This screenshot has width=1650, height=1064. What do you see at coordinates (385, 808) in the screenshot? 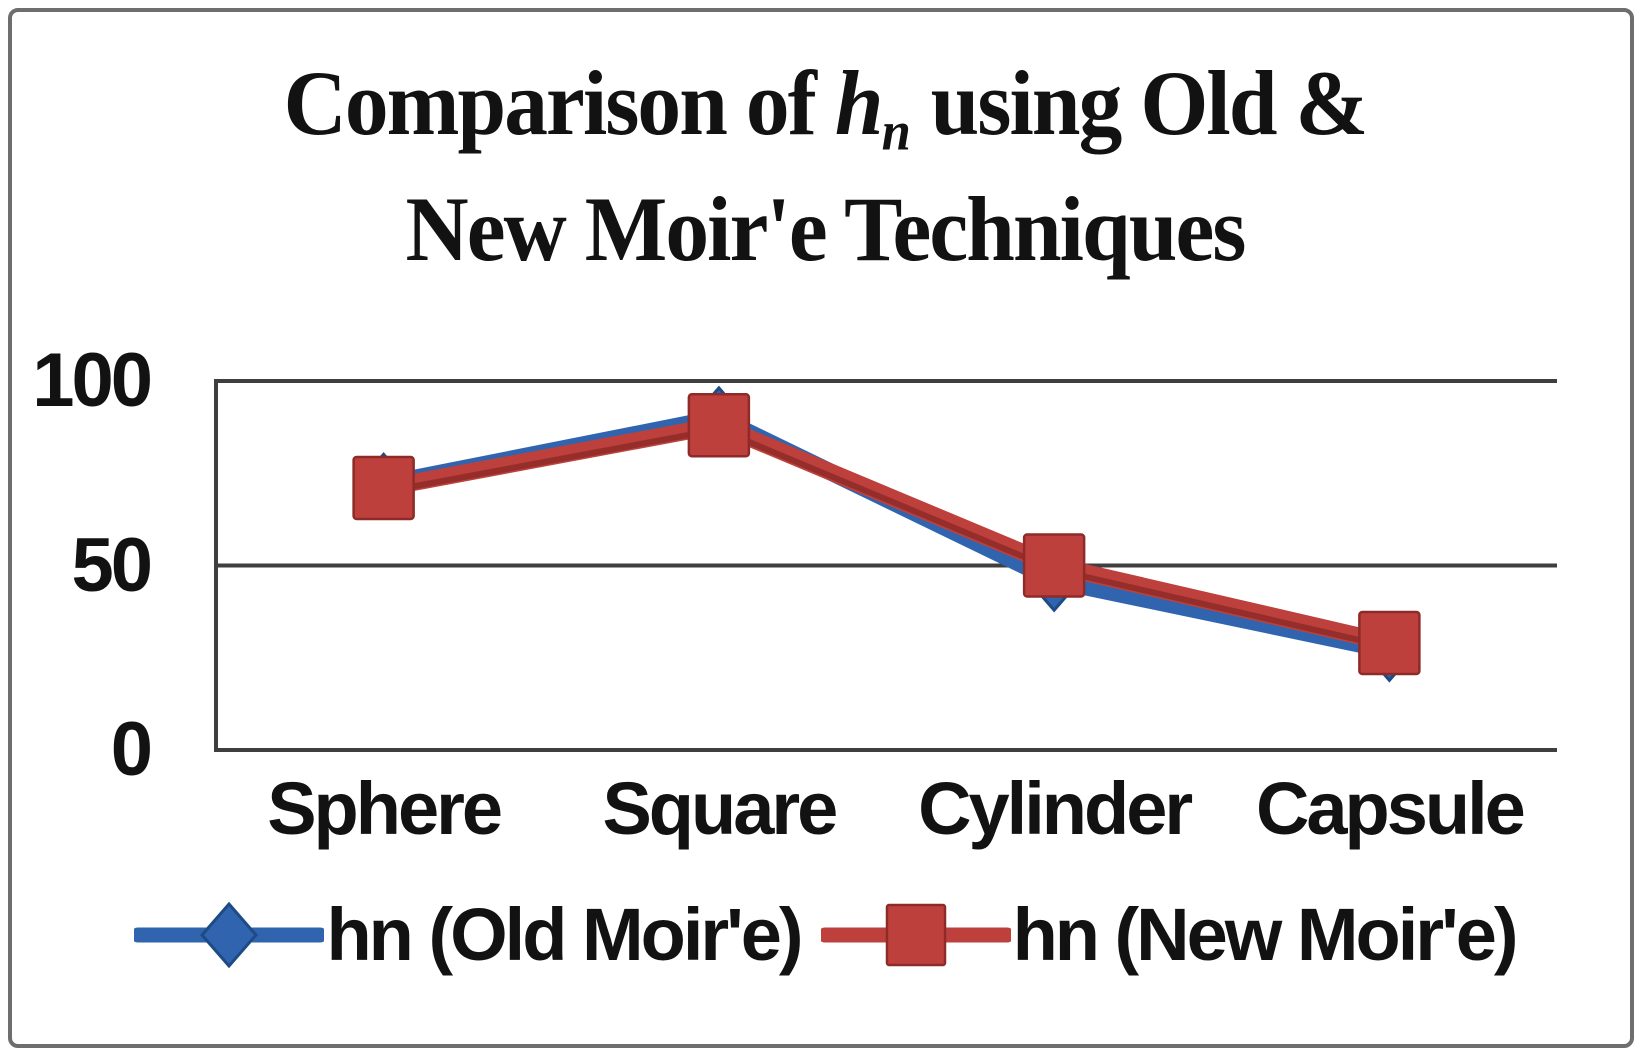
I see `x-axis-label-sphere: Sphere` at bounding box center [385, 808].